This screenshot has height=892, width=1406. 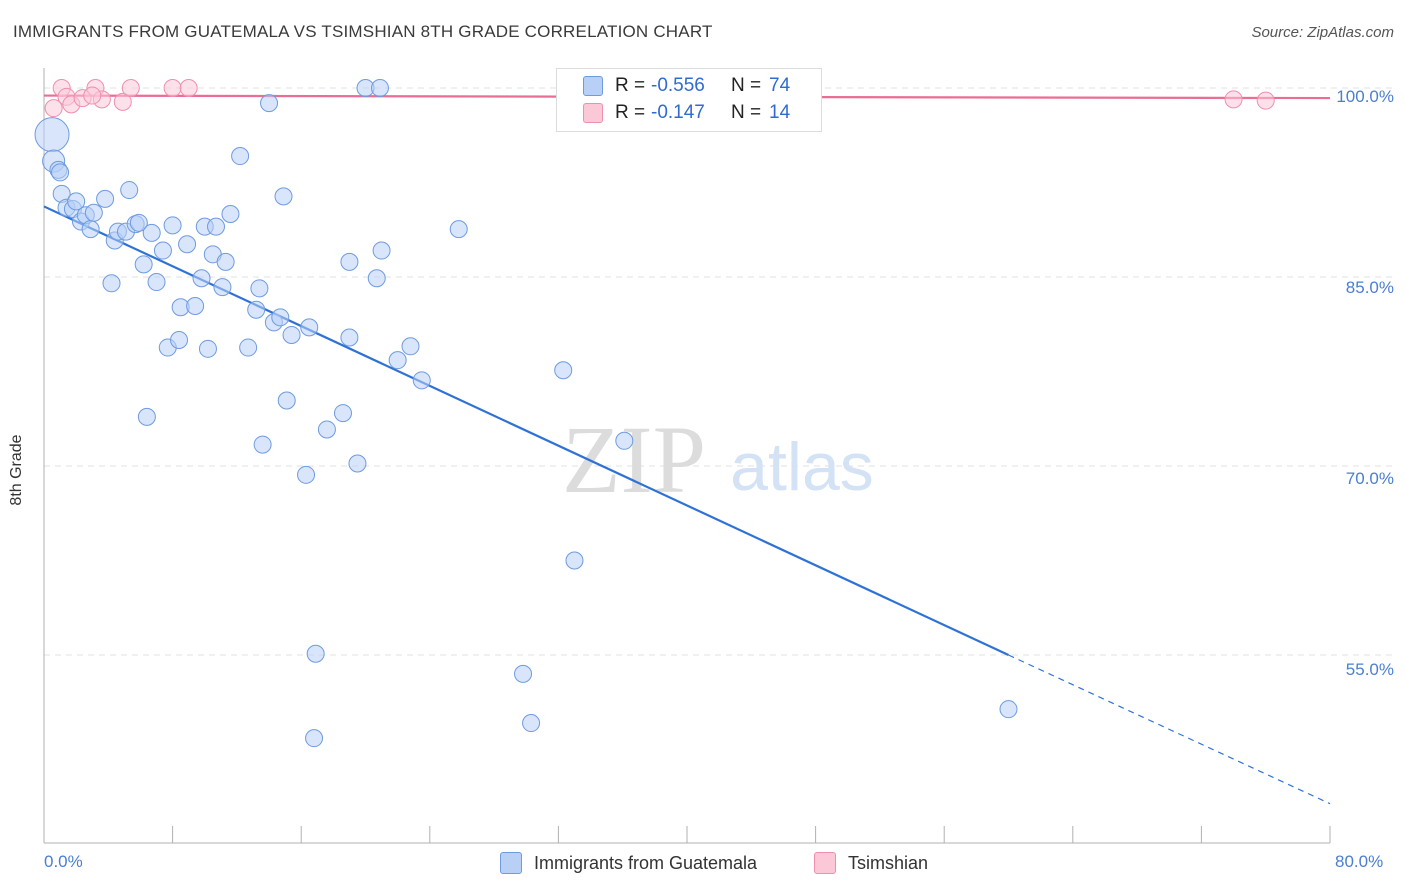 I want to click on y-tick-label: 55.0%, so click(x=1369, y=669).